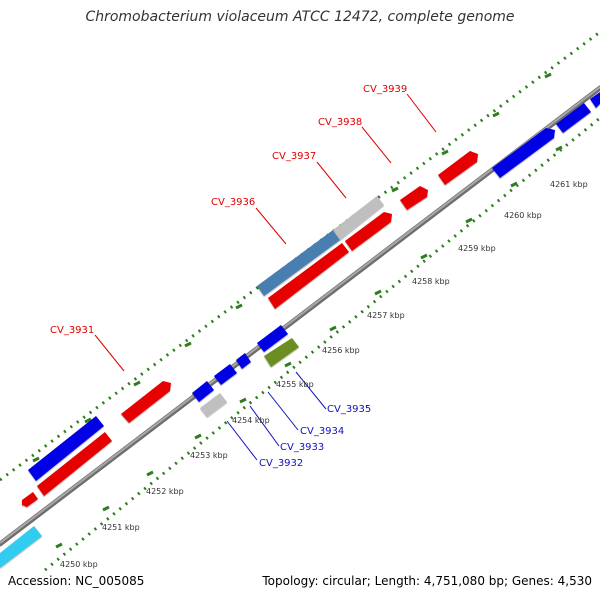  What do you see at coordinates (477, 248) in the screenshot?
I see `kbp-label: 4259 kbp` at bounding box center [477, 248].